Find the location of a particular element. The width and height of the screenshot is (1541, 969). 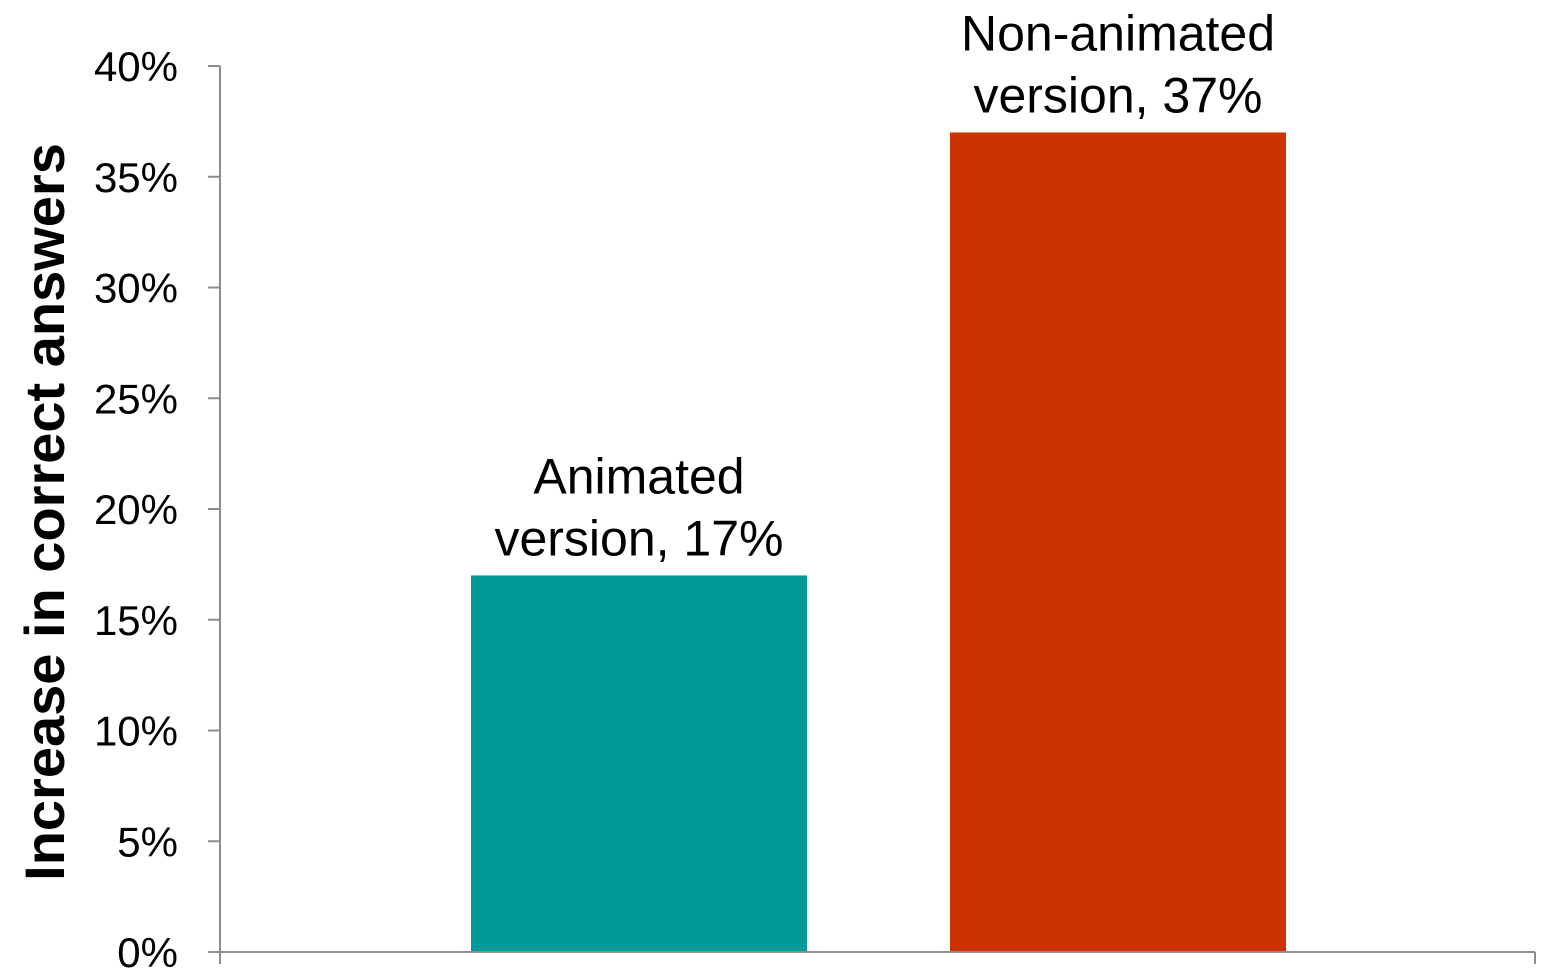

bar is located at coordinates (639, 763).